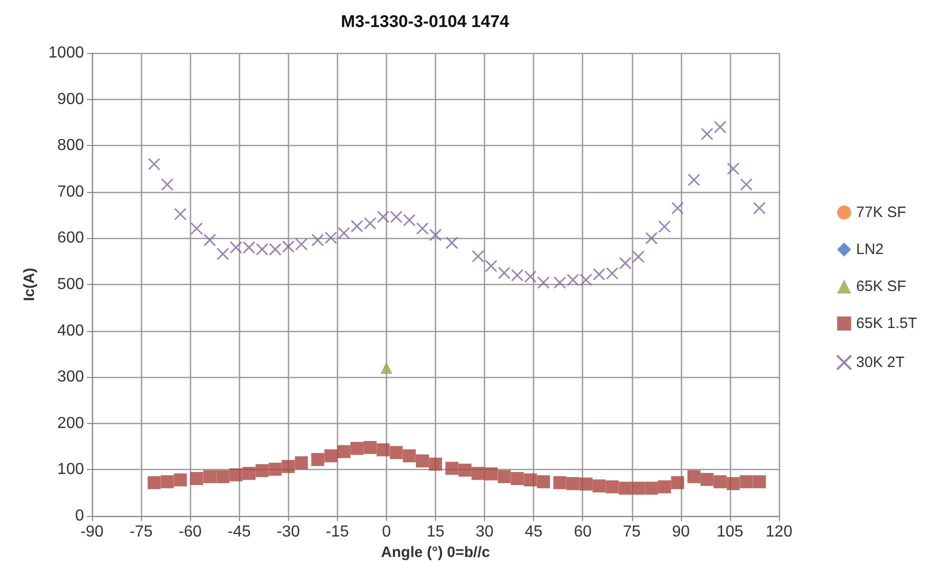 This screenshot has width=932, height=577. I want to click on y-tick-label: 600, so click(70, 238).